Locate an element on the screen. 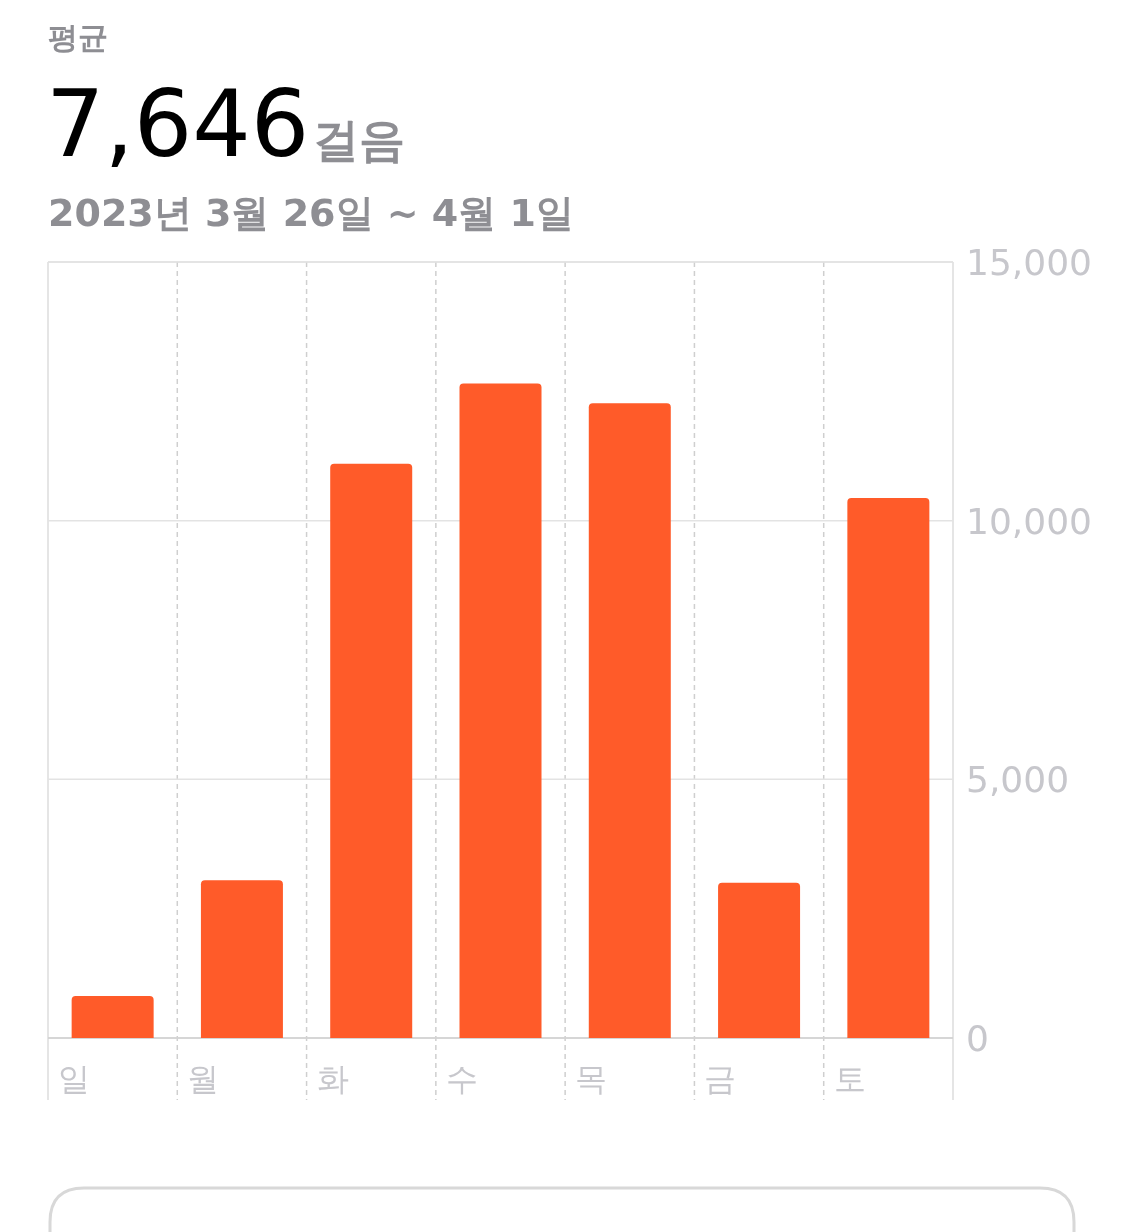  x-tick-label: 화 is located at coordinates (332, 1079).